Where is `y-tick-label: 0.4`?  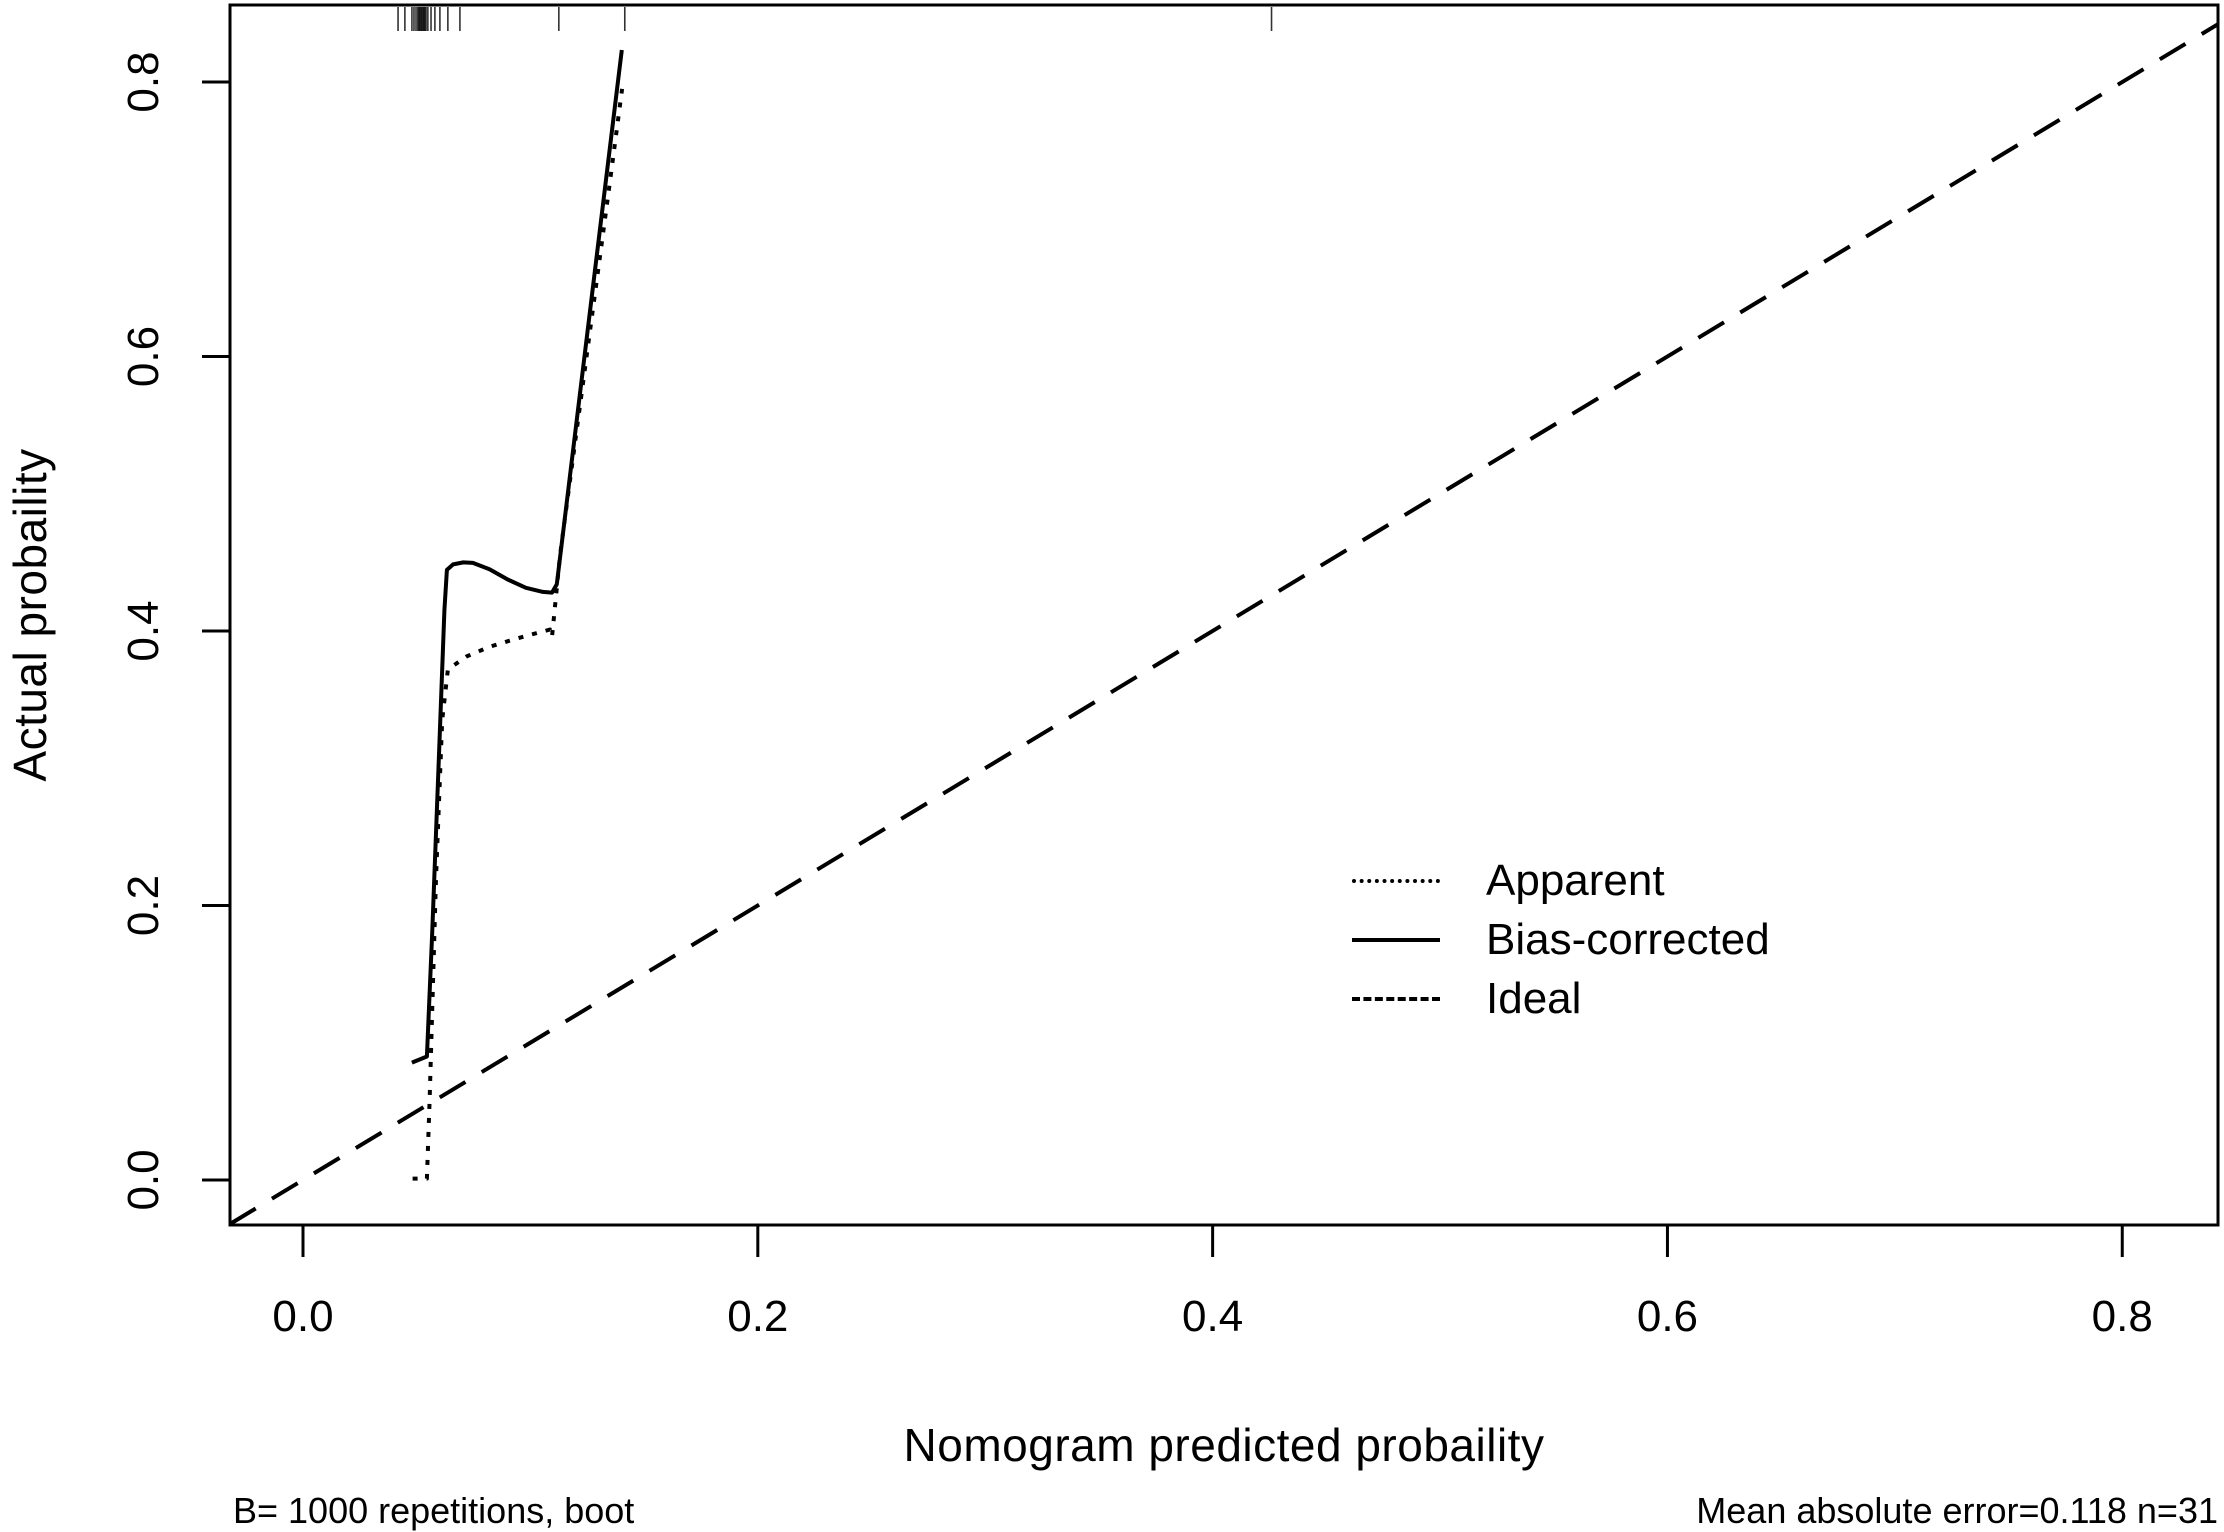
y-tick-label: 0.4 is located at coordinates (143, 630).